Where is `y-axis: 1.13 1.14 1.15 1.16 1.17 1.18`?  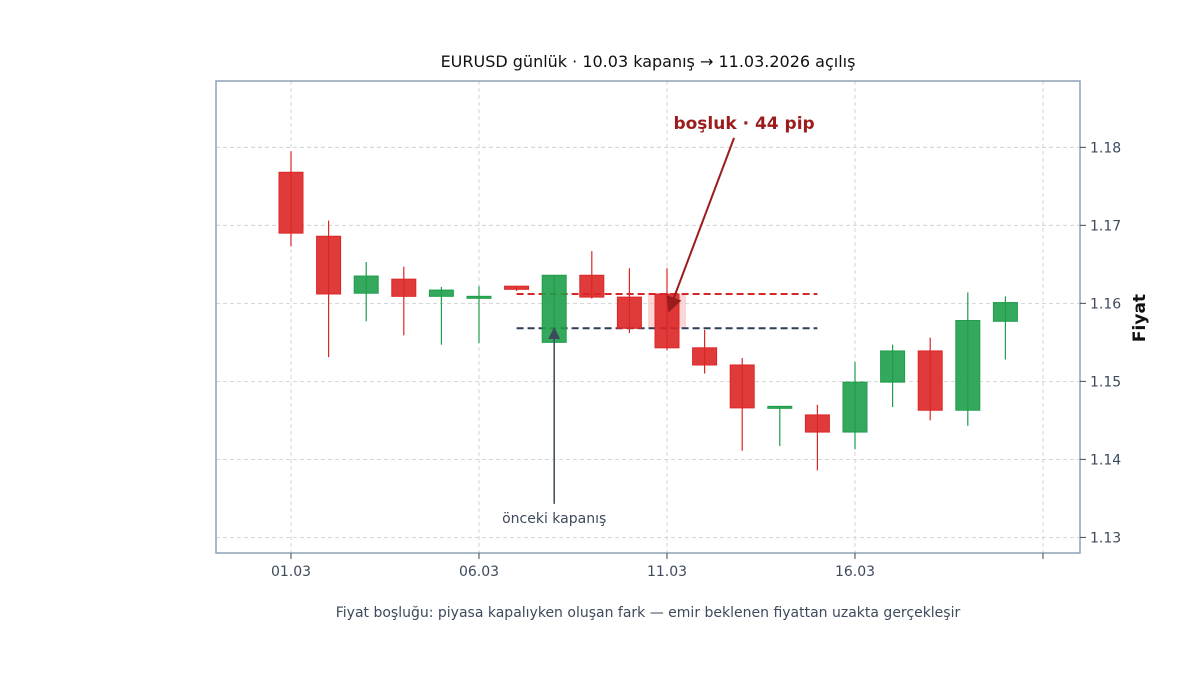 y-axis: 1.13 1.14 1.15 1.16 1.17 1.18 is located at coordinates (1100, 343).